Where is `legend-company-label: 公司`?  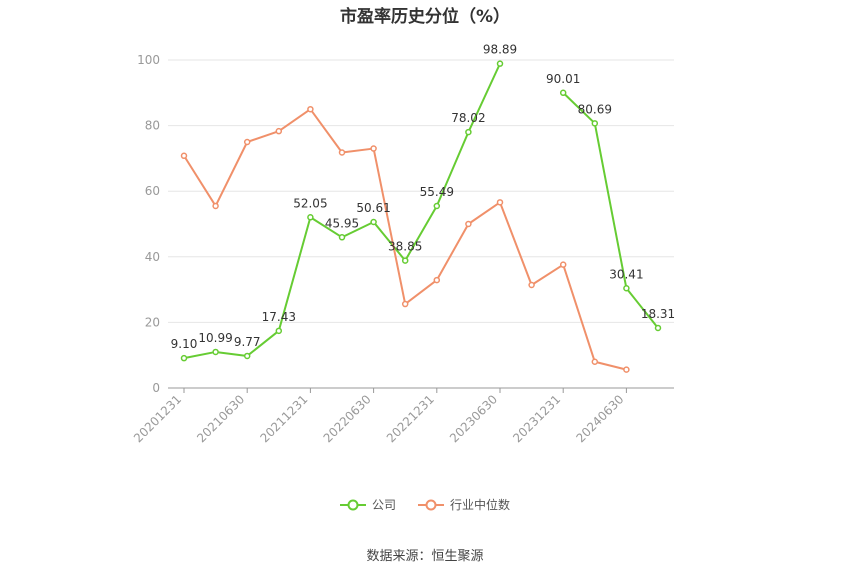 legend-company-label: 公司 is located at coordinates (383, 505).